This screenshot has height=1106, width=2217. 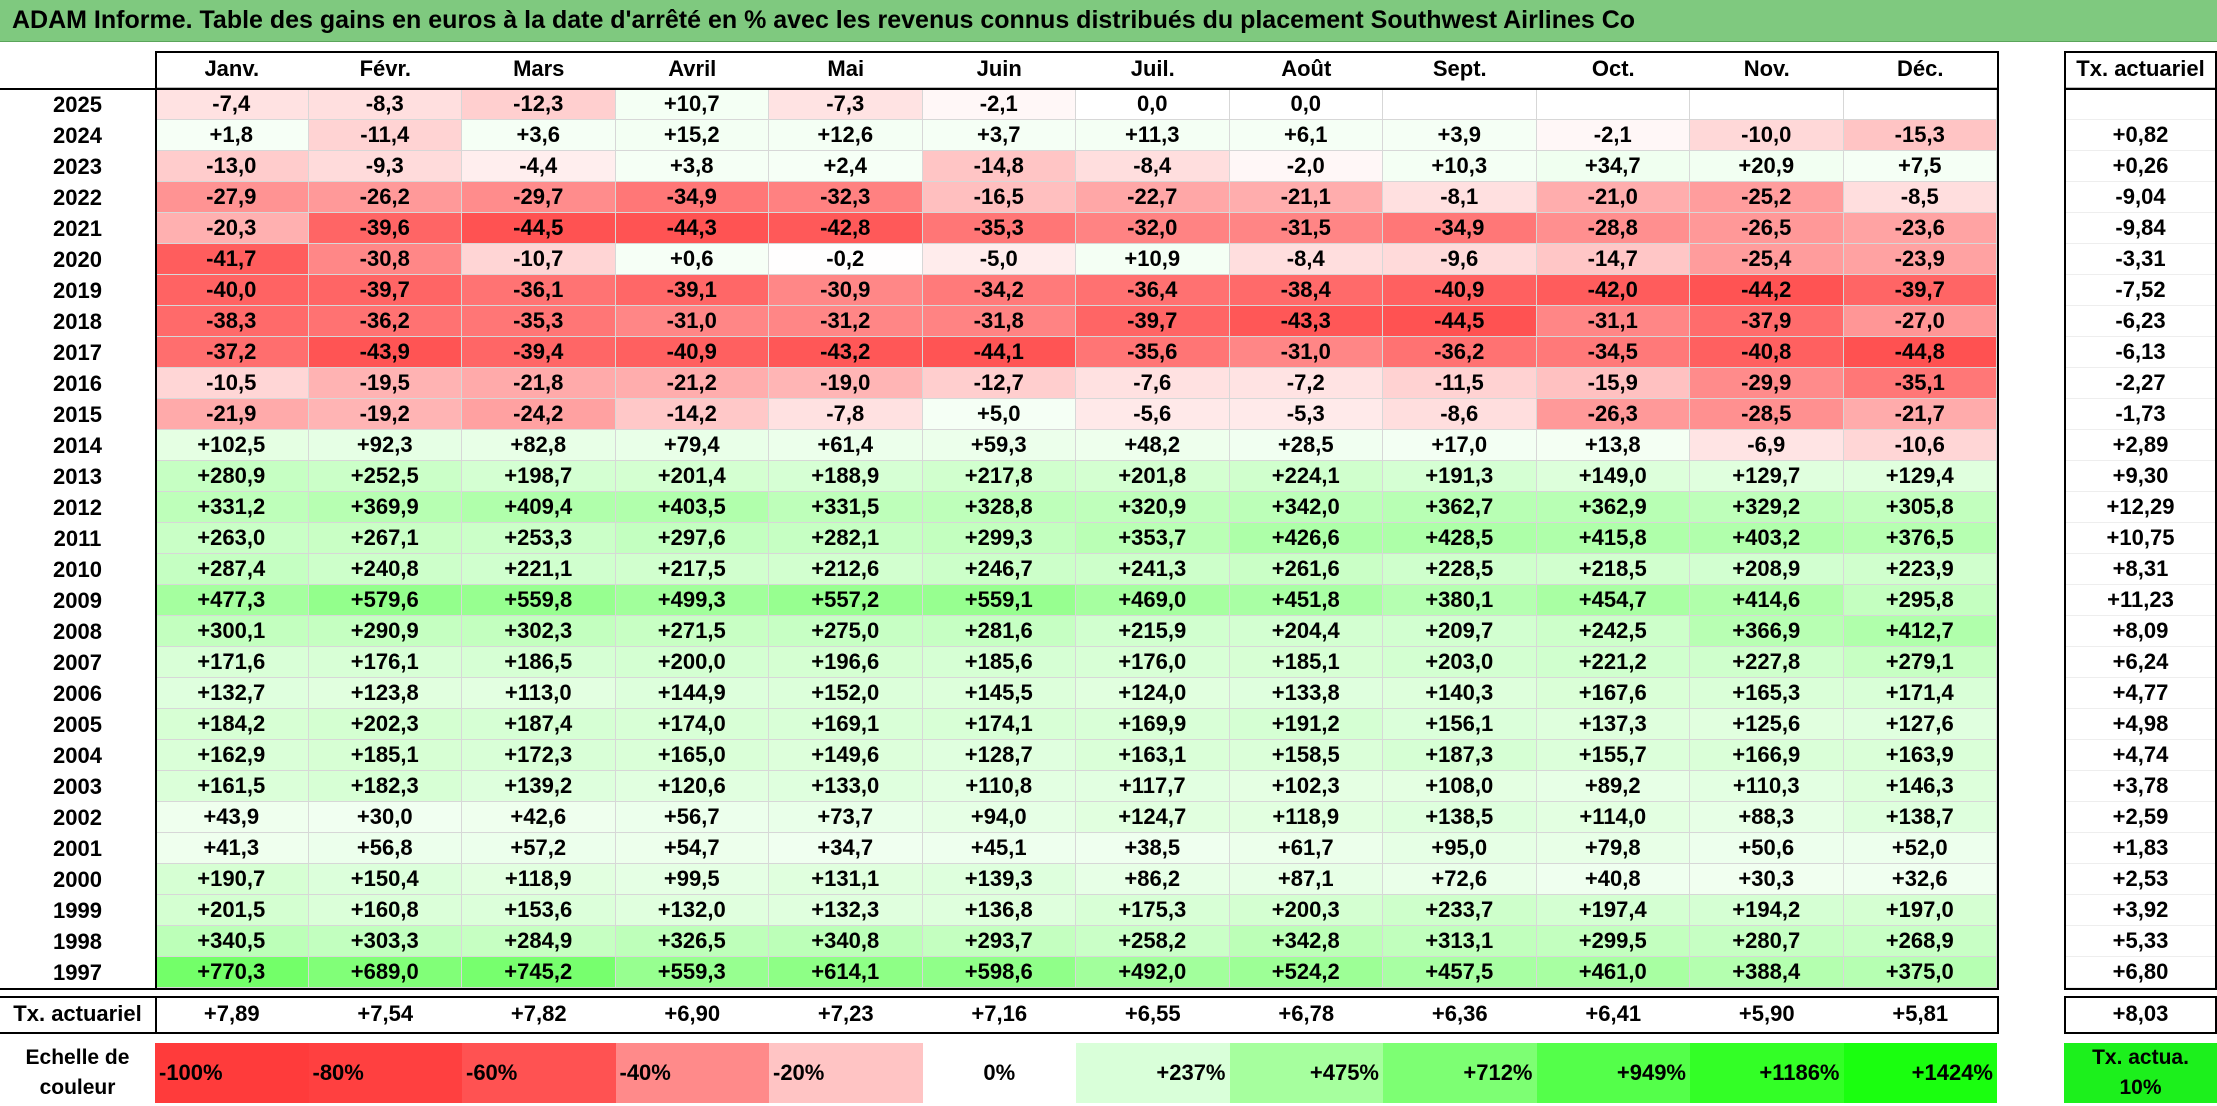 What do you see at coordinates (846, 1073) in the screenshot?
I see `scale-step: -20%` at bounding box center [846, 1073].